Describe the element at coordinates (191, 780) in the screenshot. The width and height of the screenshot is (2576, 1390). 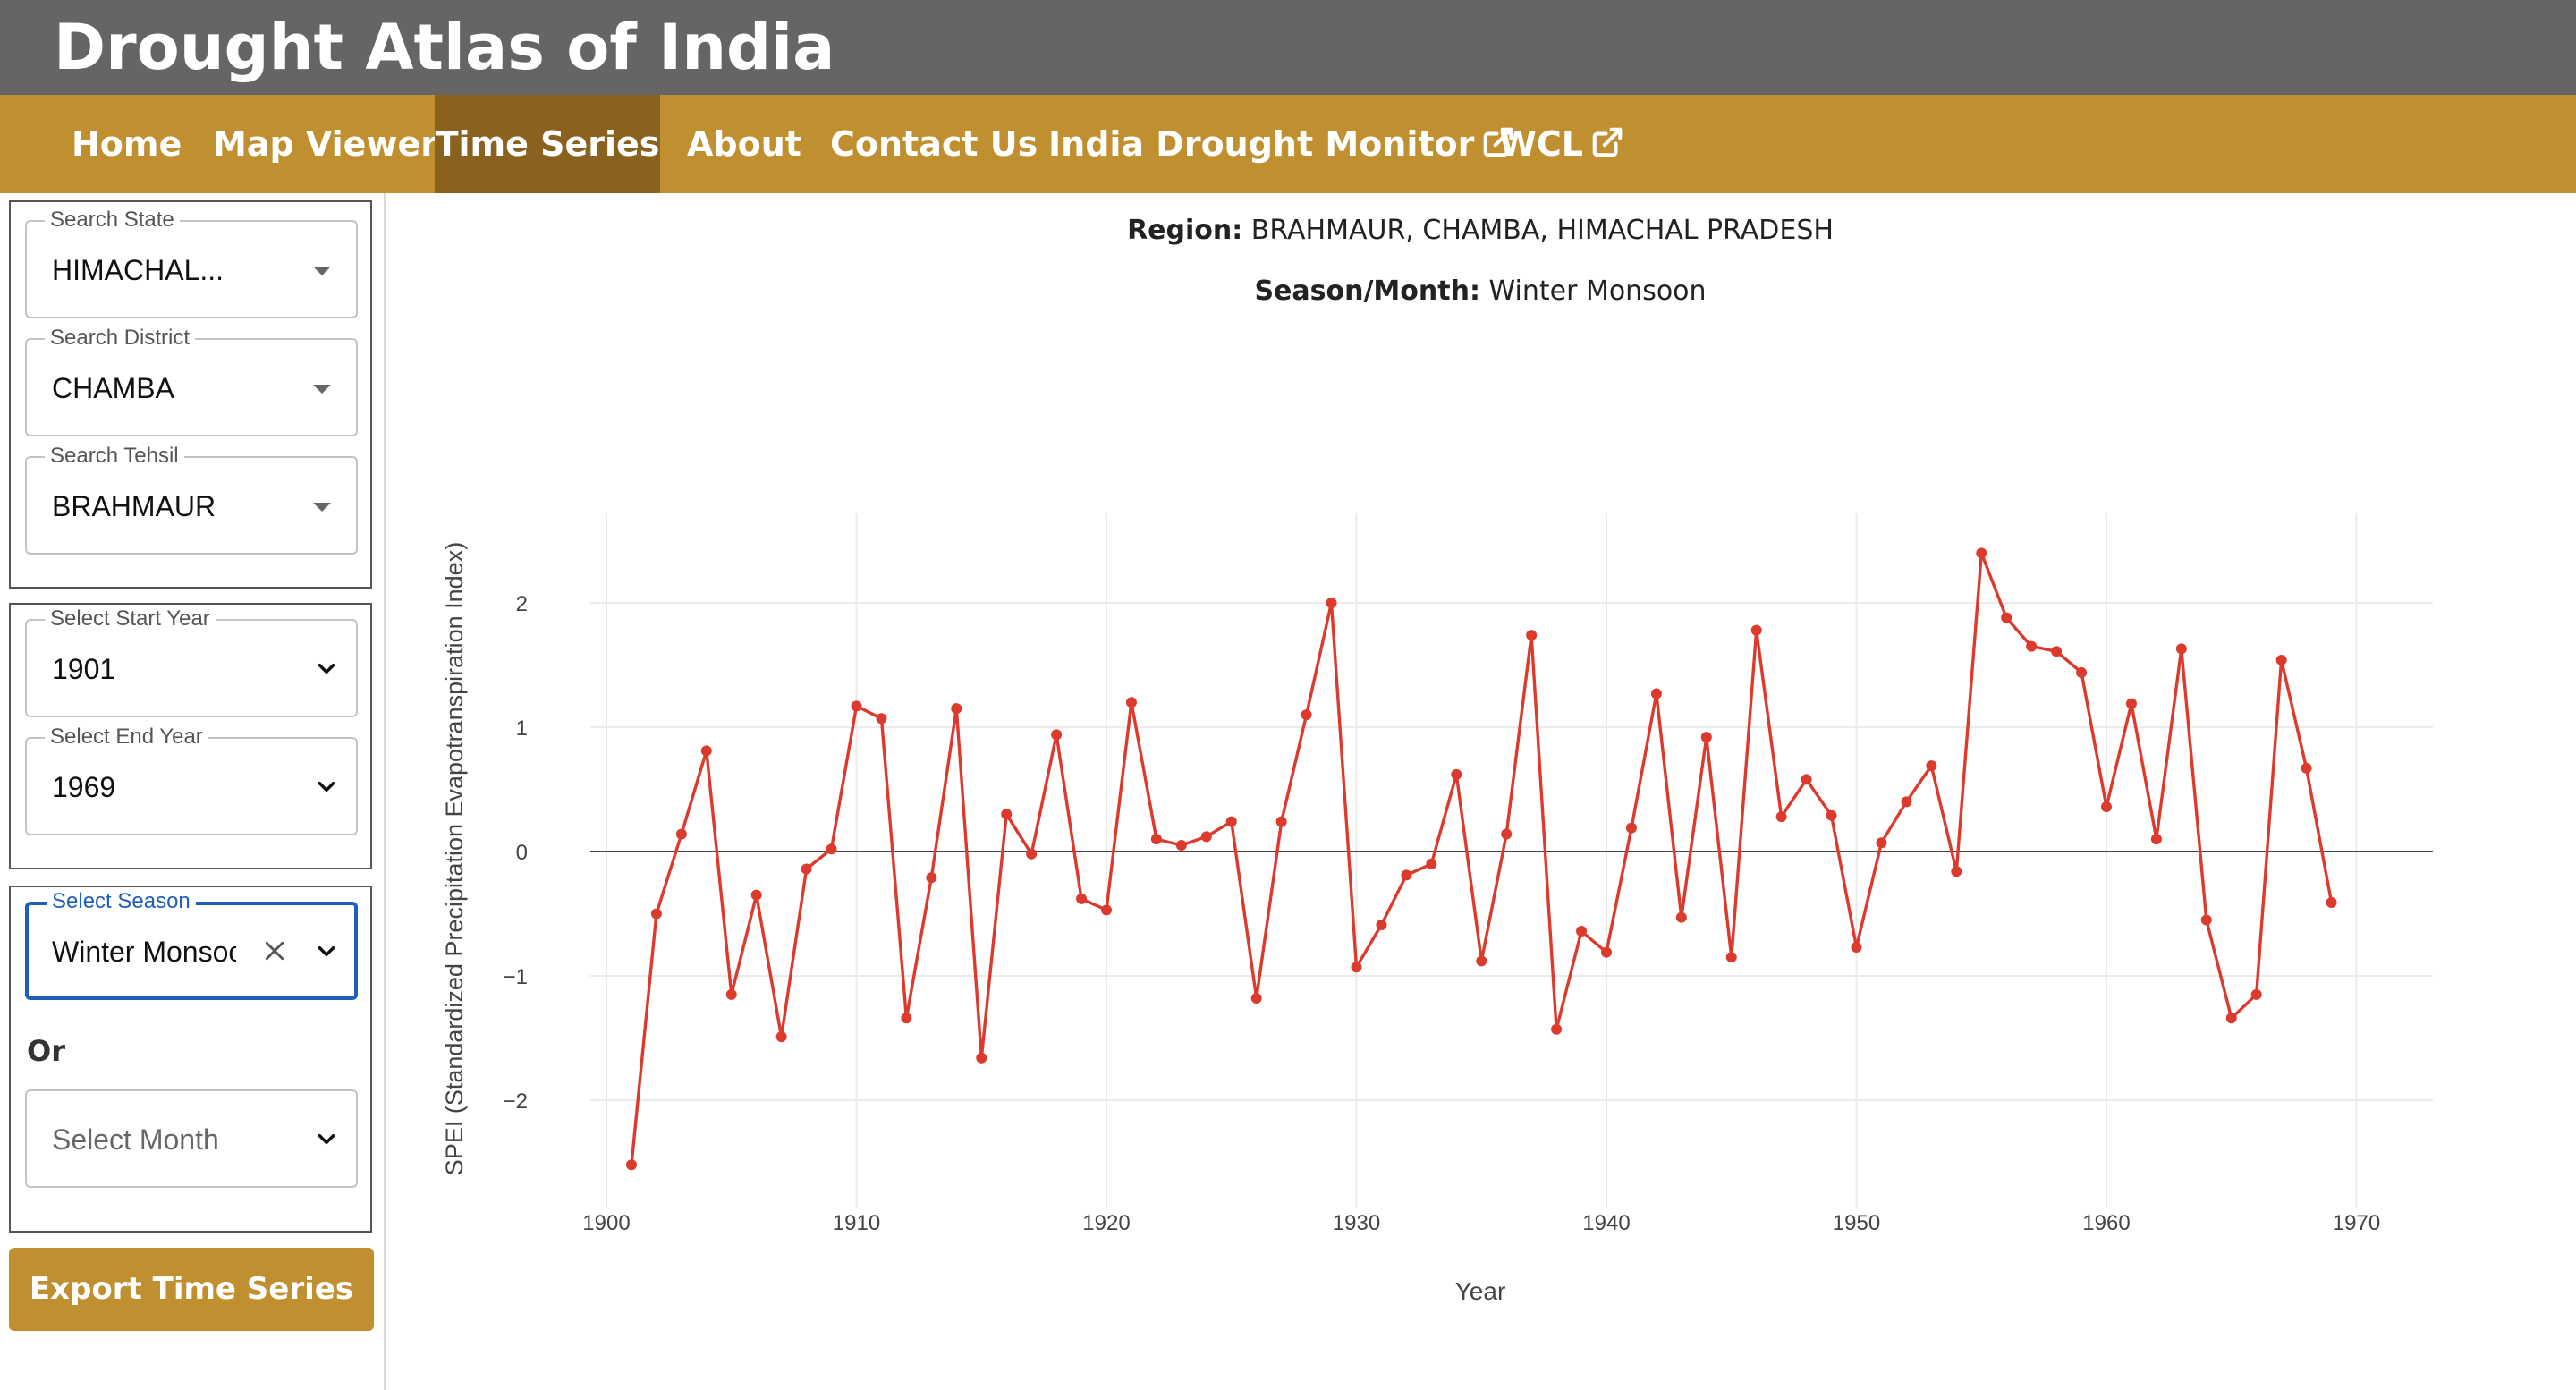
I see `end-year-select: Select End Year 1969` at that location.